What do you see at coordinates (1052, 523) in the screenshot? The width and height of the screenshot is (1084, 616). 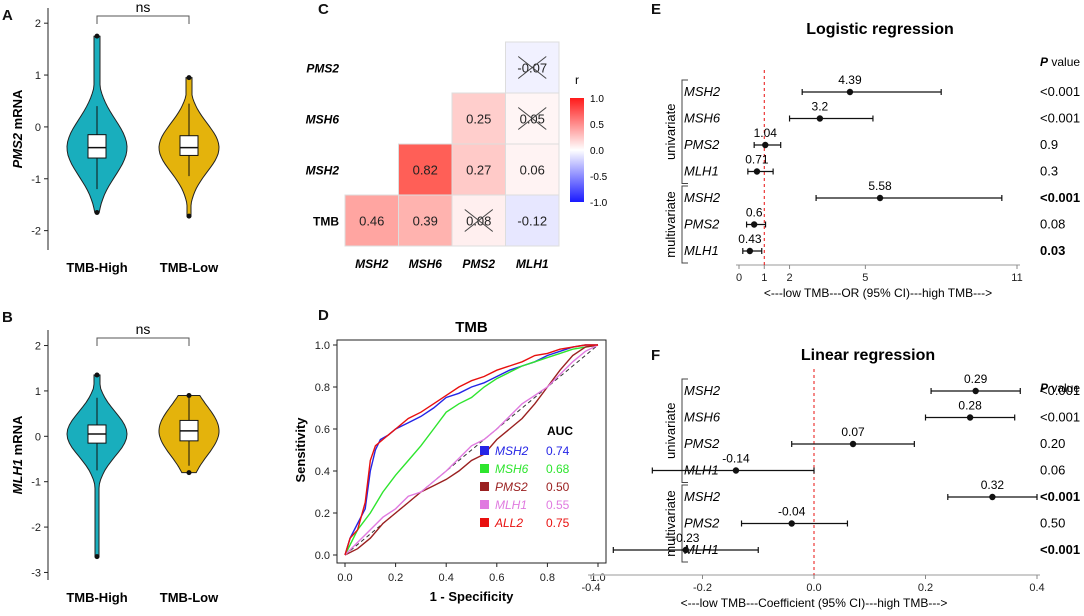 I see `p-value: 0.50` at bounding box center [1052, 523].